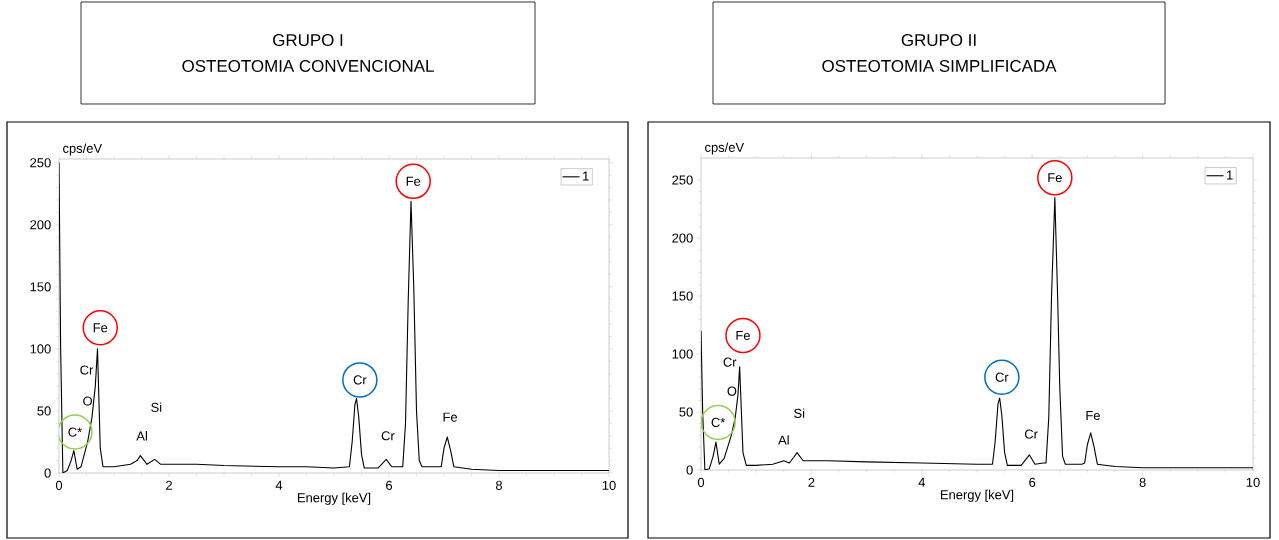 The height and width of the screenshot is (540, 1279). Describe the element at coordinates (308, 40) in the screenshot. I see `chart-title: GRUPO I` at that location.